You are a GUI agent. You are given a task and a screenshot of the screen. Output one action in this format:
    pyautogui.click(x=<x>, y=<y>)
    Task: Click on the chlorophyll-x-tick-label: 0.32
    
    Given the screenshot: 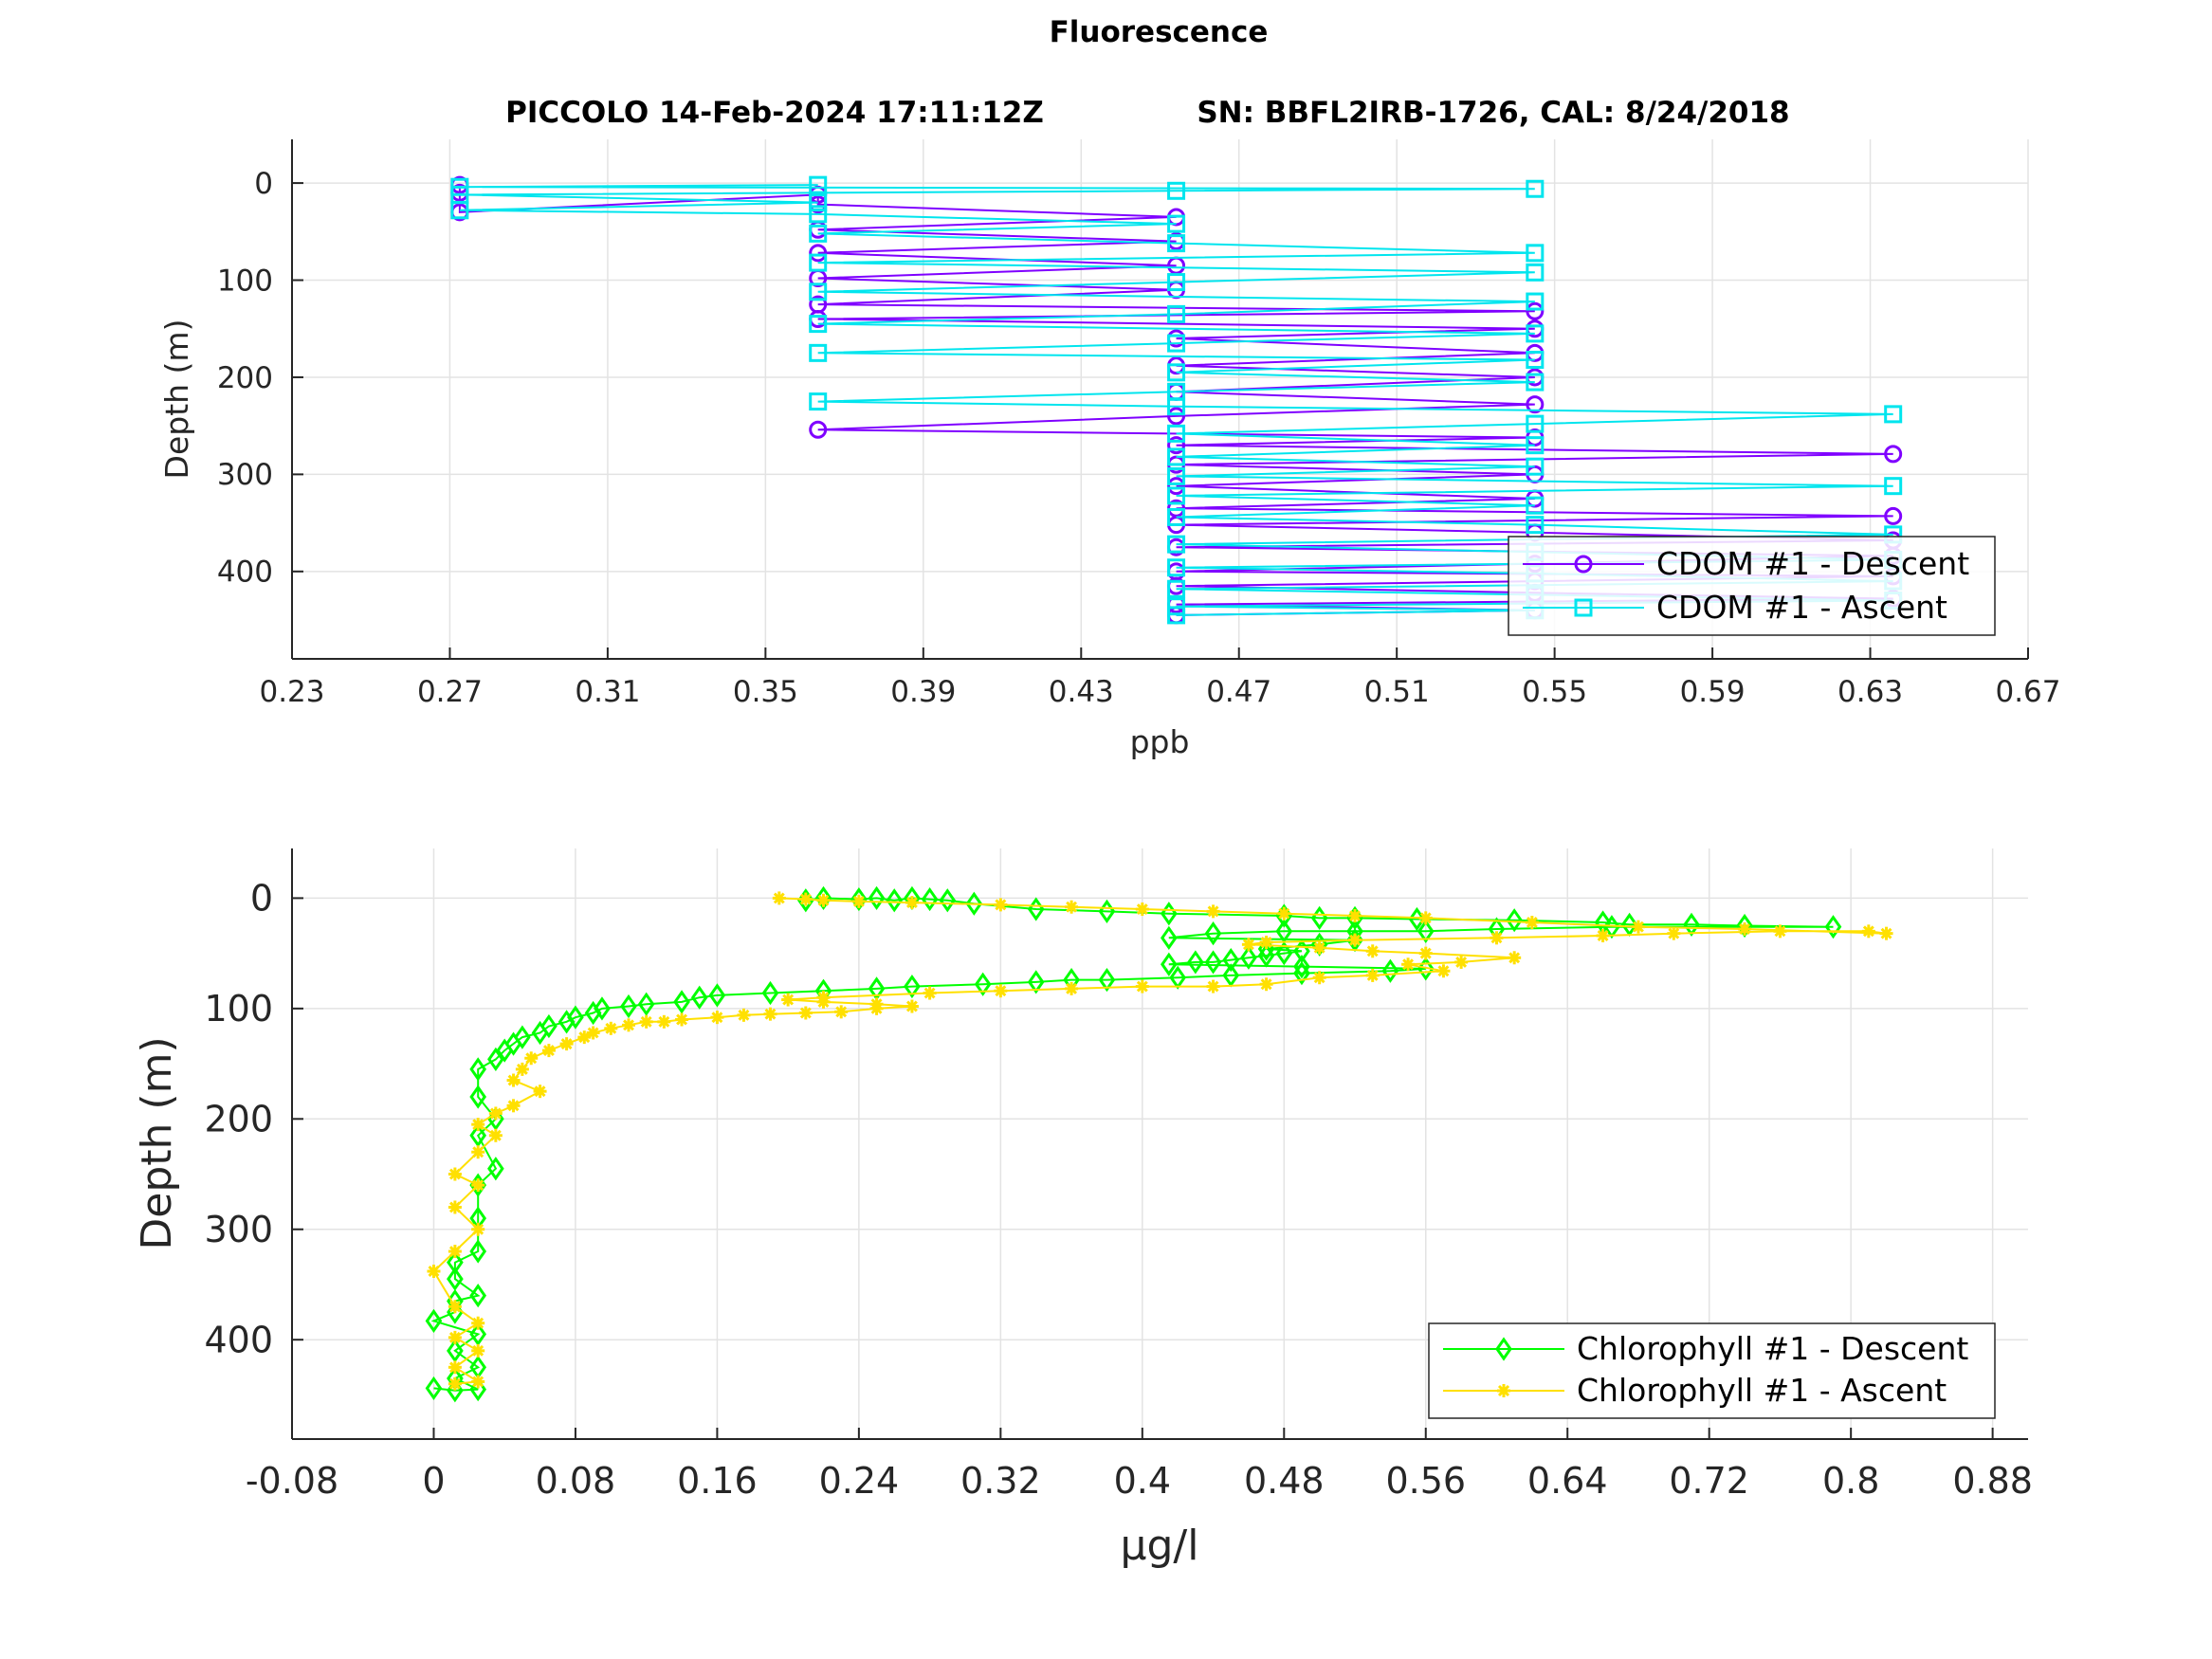 What is the action you would take?
    pyautogui.click(x=1000, y=1481)
    